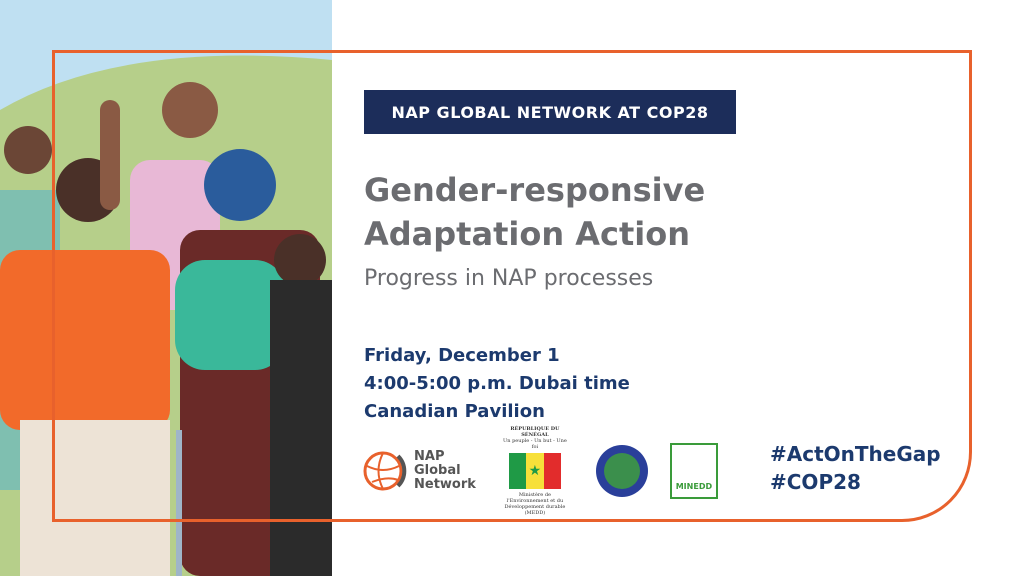  Describe the element at coordinates (535, 432) in the screenshot. I see `senegal-header: RÉPUBLIQUE DU SÉNÉGAL` at that location.